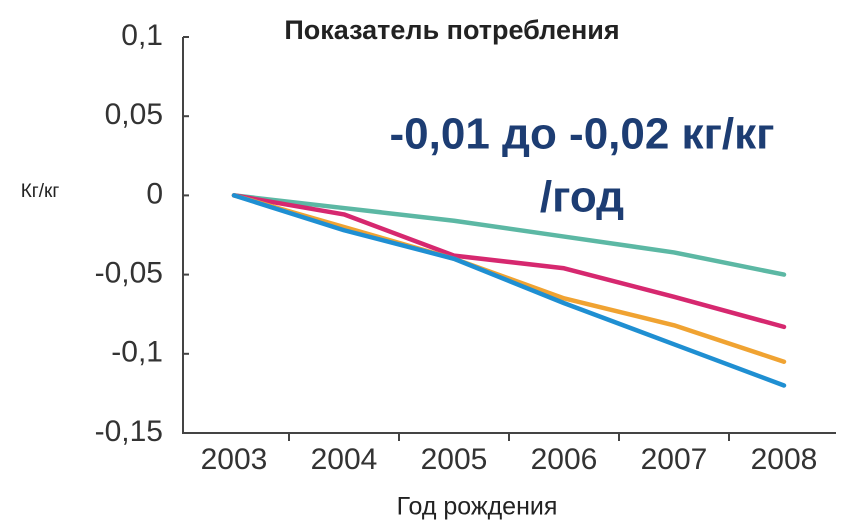 Image resolution: width=841 pixels, height=527 pixels. I want to click on y-tick-label: -0,05, so click(129, 273).